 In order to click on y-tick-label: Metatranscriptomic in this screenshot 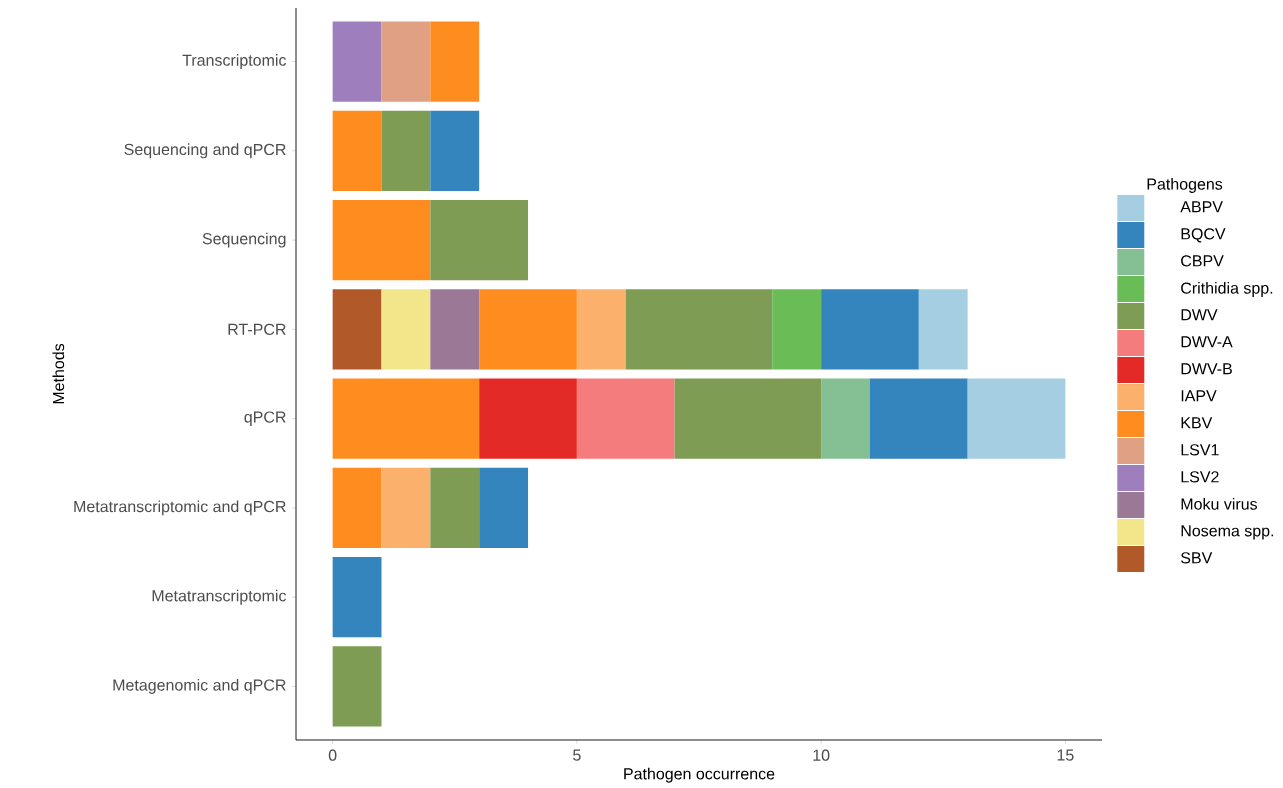, I will do `click(219, 597)`.